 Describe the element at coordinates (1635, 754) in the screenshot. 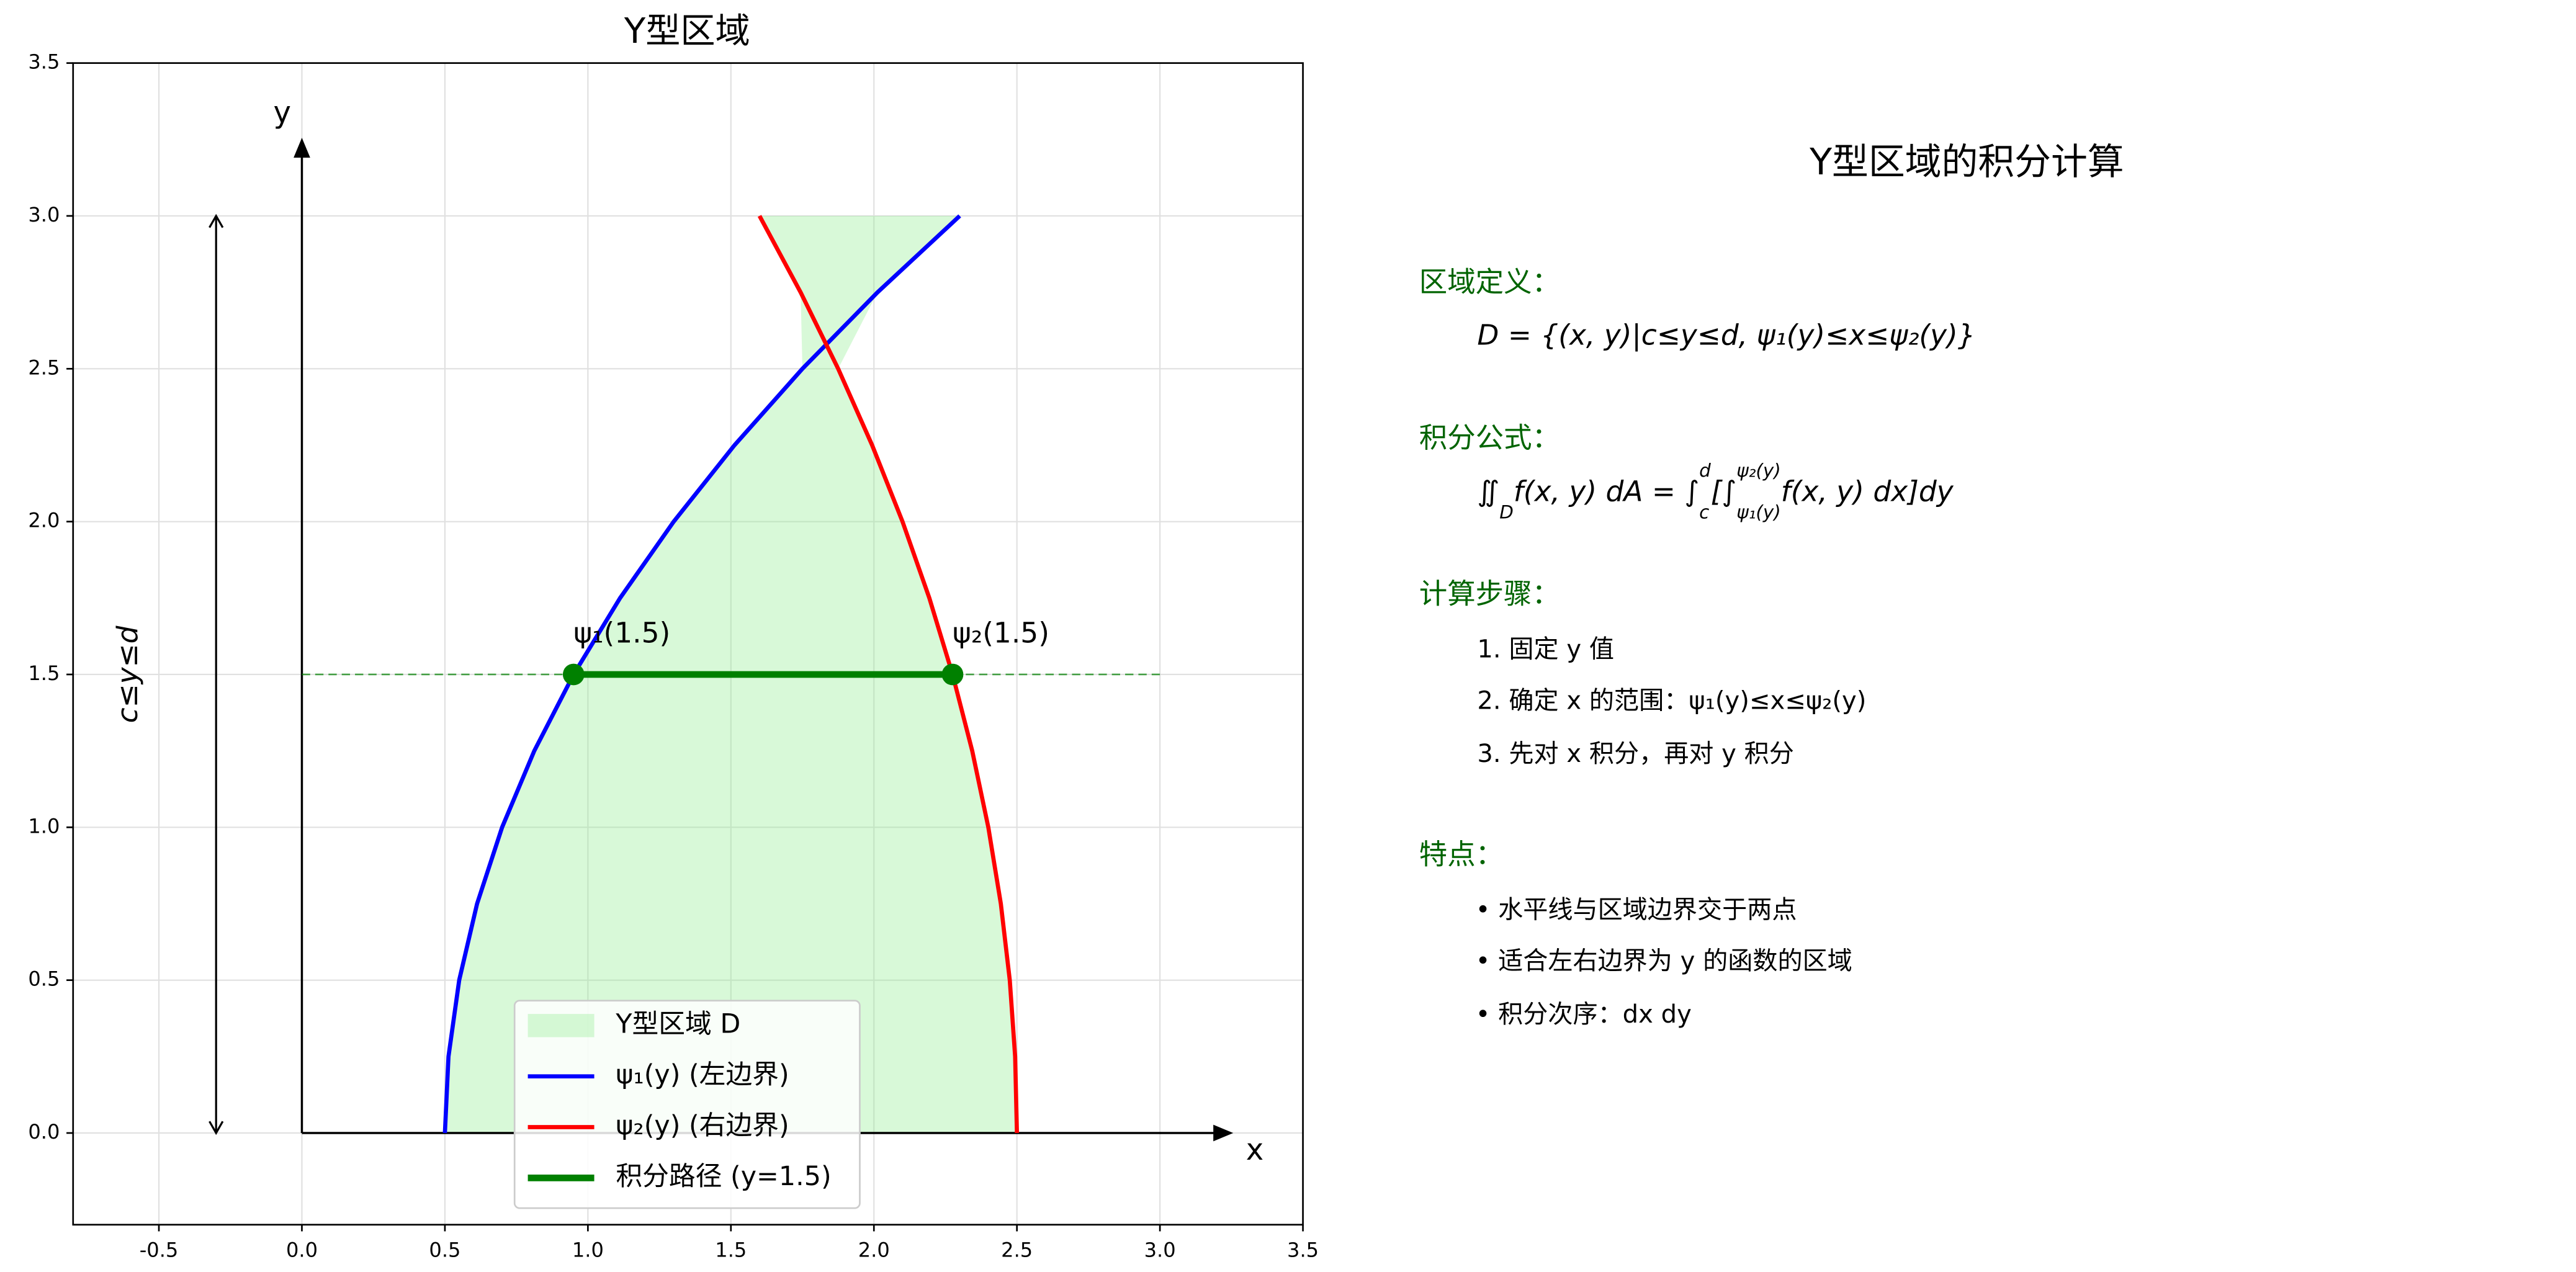

I see `step: 3. 先对 x 积分，再对 y 积分` at that location.